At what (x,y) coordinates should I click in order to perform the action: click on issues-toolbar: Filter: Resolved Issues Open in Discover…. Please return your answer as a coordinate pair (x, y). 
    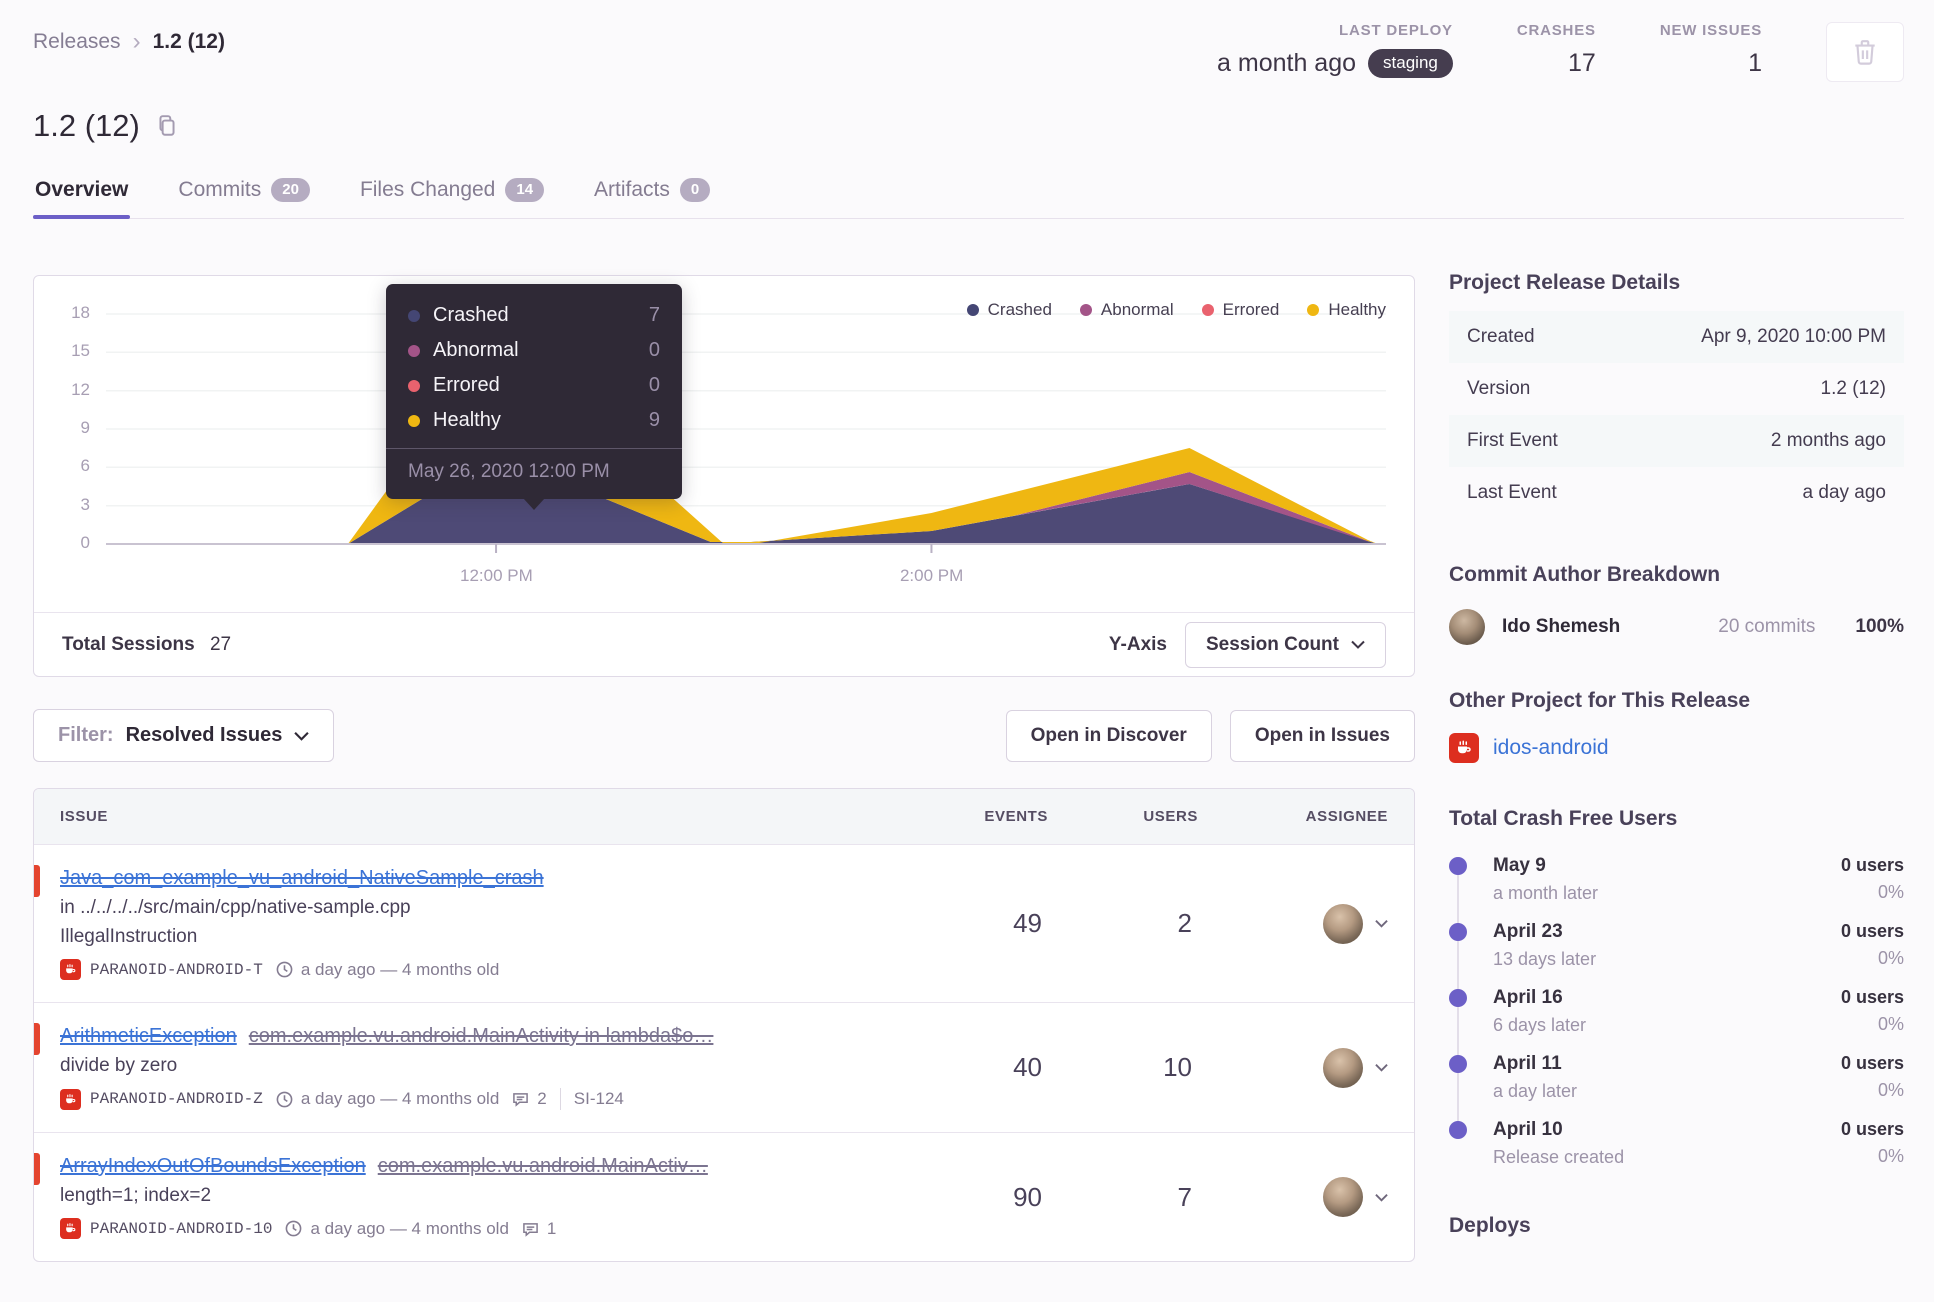
    Looking at the image, I should click on (724, 735).